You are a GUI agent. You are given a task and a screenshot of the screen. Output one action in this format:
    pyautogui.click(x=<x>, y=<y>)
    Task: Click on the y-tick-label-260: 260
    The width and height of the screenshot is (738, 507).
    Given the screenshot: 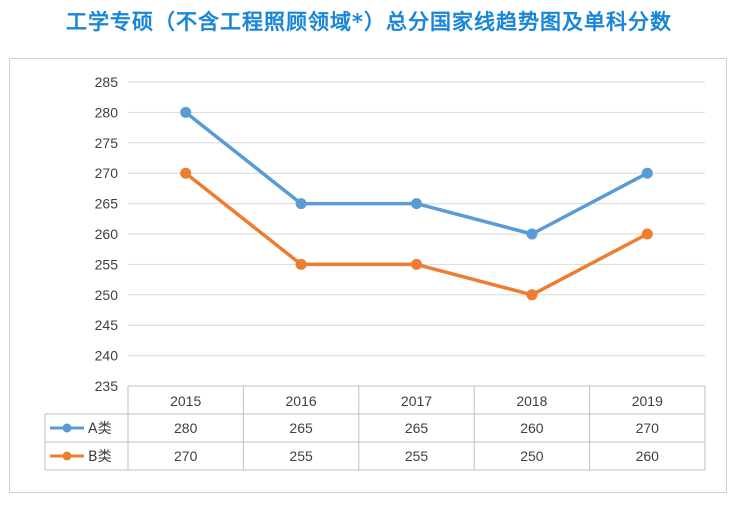 What is the action you would take?
    pyautogui.click(x=107, y=234)
    